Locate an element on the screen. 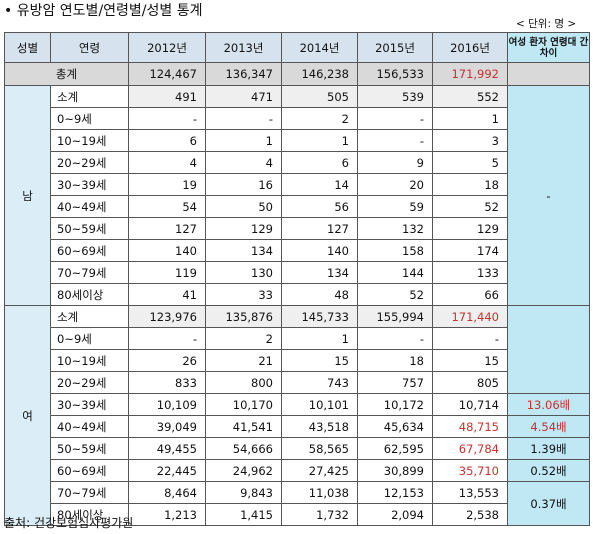 This screenshot has width=593, height=534. age-label: 60~69세 is located at coordinates (89, 250).